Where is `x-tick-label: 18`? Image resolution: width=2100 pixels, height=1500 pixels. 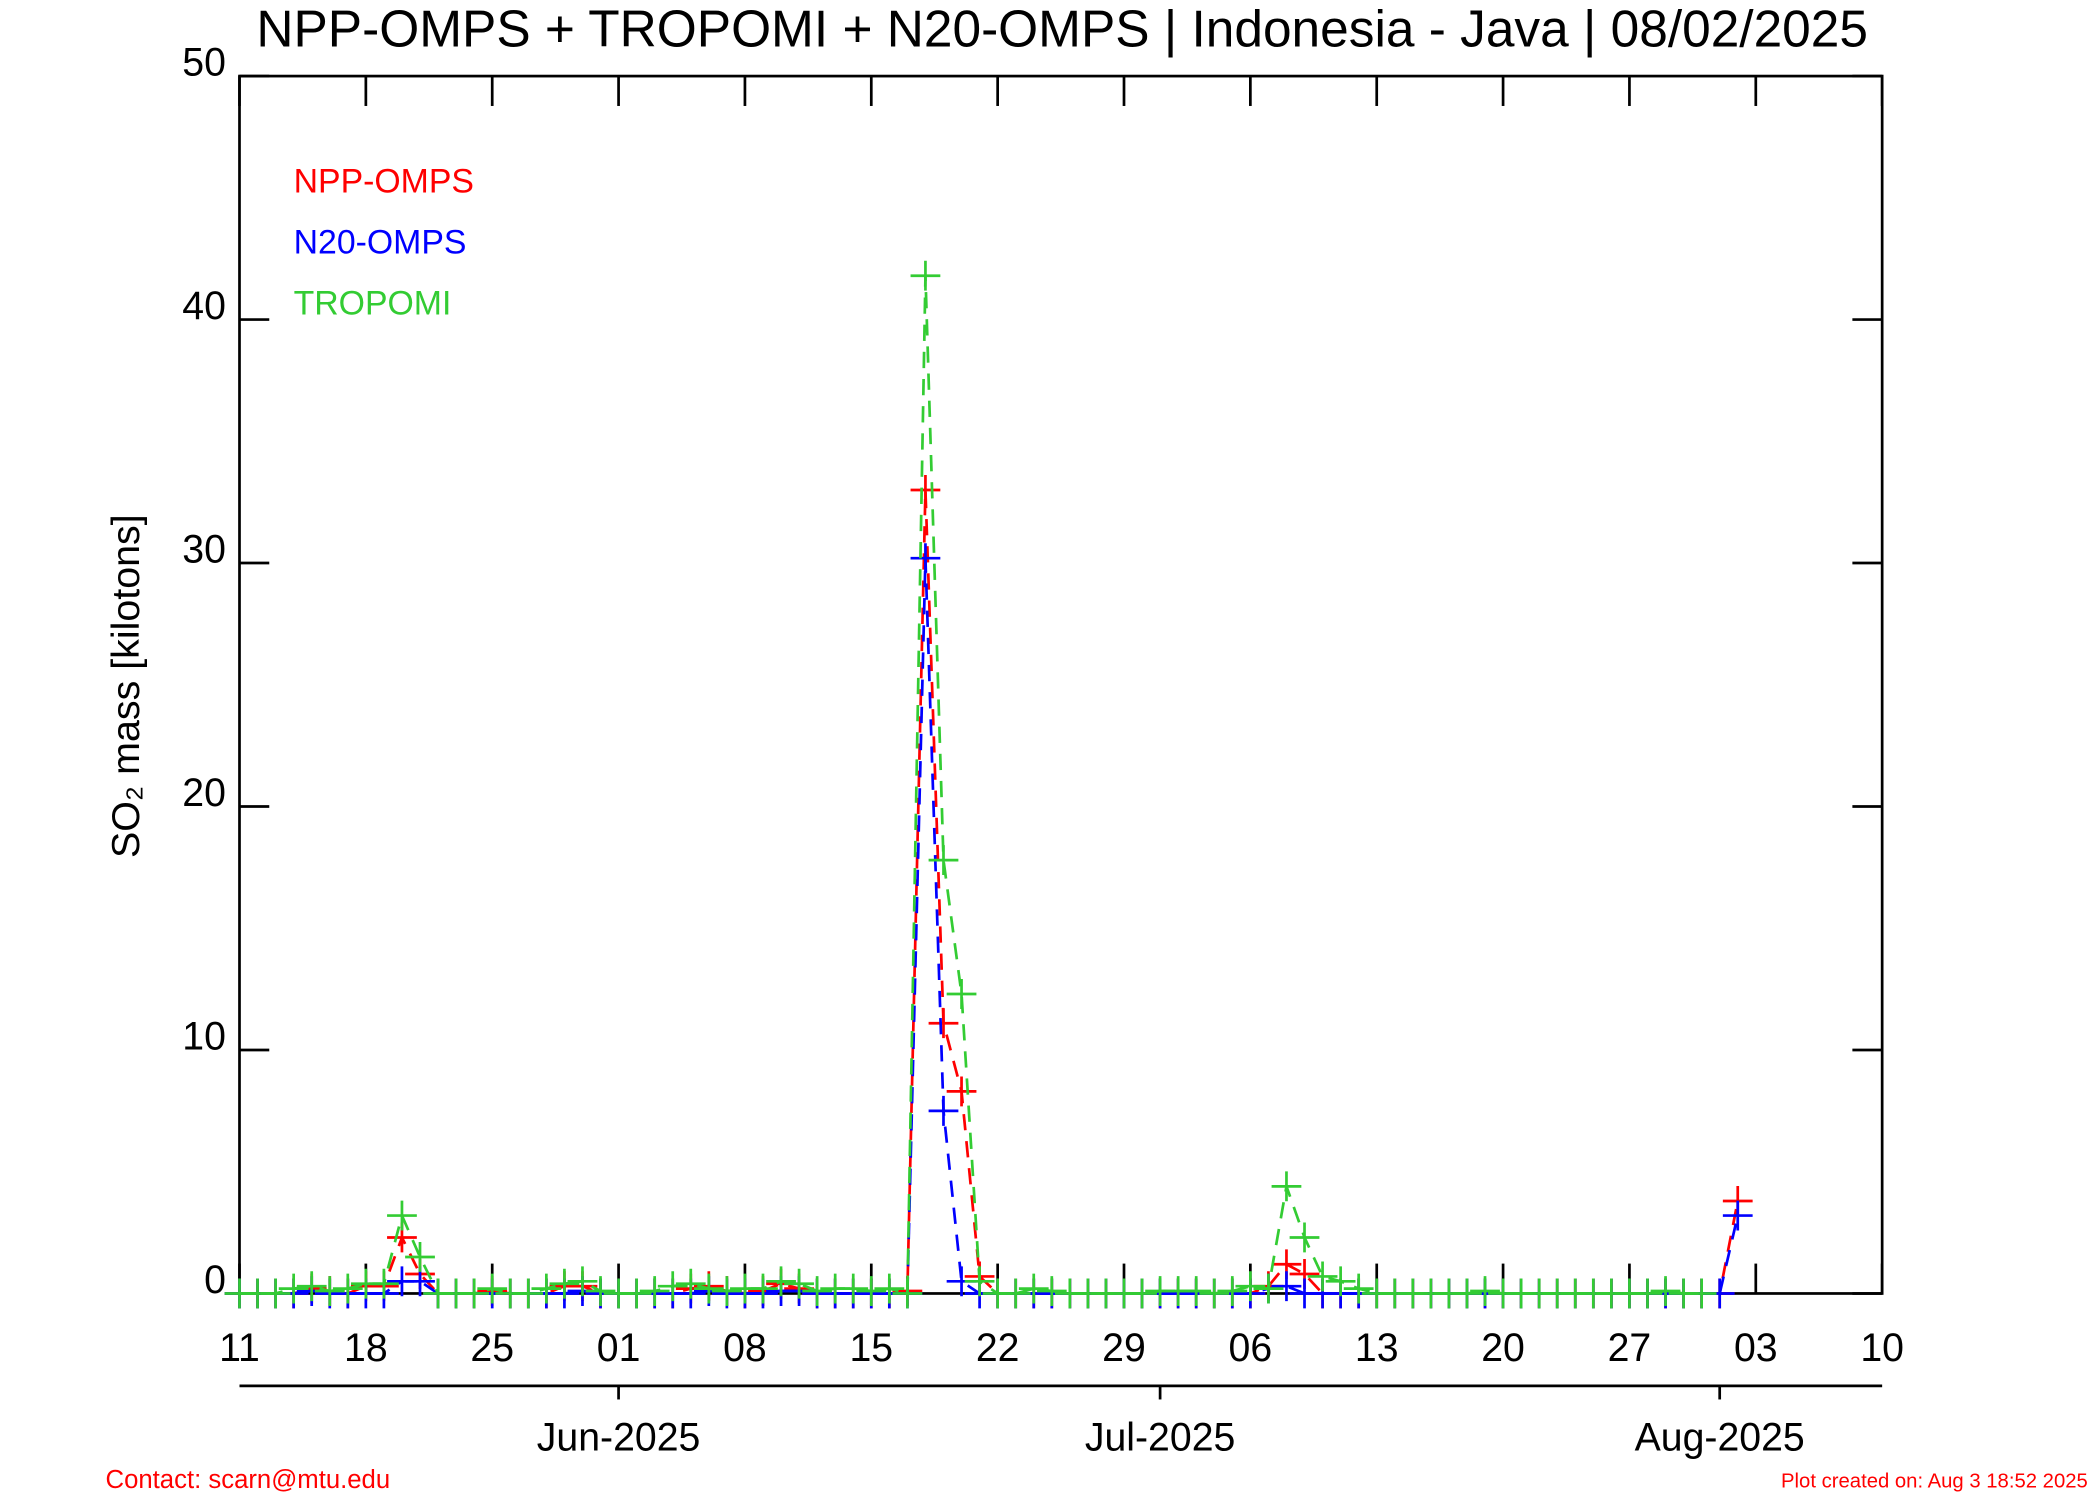 x-tick-label: 18 is located at coordinates (366, 1348).